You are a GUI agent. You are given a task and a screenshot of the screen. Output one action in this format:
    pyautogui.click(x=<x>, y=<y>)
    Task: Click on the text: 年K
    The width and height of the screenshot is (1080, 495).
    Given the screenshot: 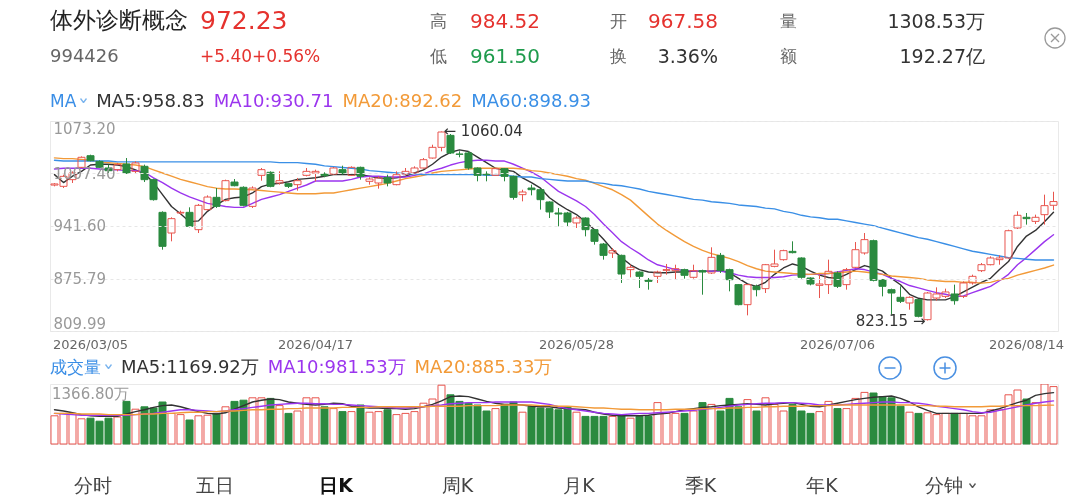 What is the action you would take?
    pyautogui.click(x=822, y=484)
    